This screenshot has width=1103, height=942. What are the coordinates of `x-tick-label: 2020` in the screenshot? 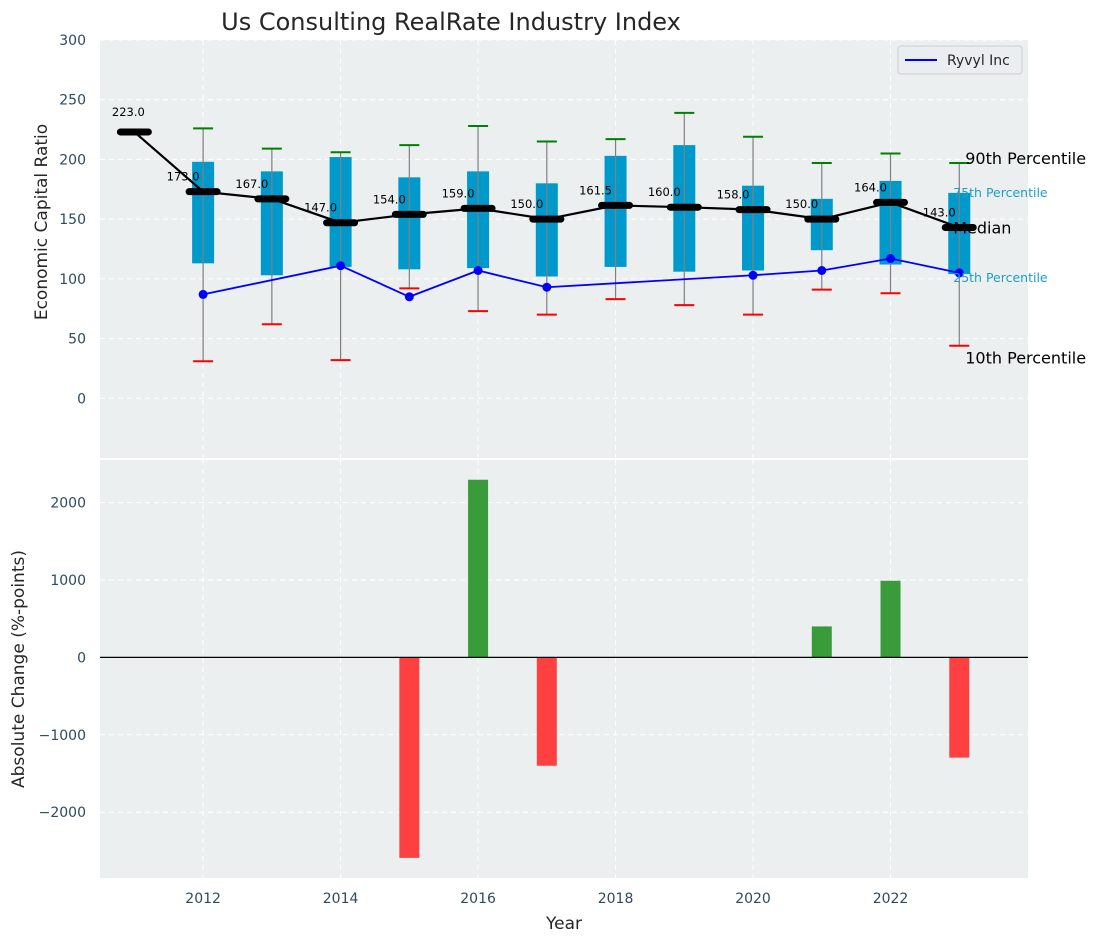 It's located at (753, 899).